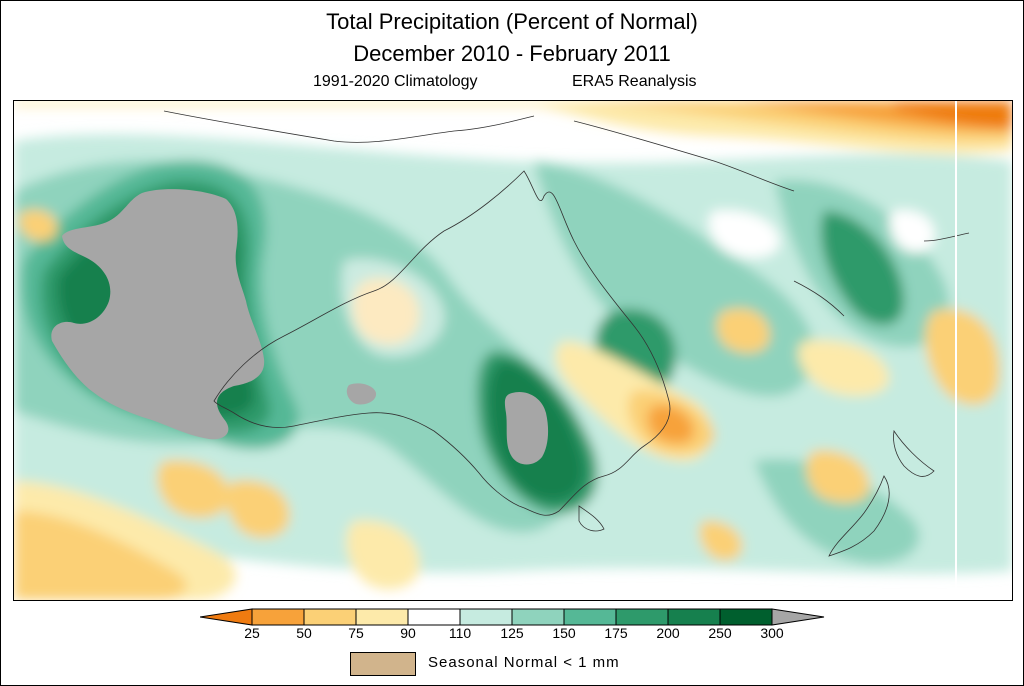 The image size is (1024, 686). I want to click on seasonal-normal-label: Seasonal Normal < 1 mm, so click(524, 662).